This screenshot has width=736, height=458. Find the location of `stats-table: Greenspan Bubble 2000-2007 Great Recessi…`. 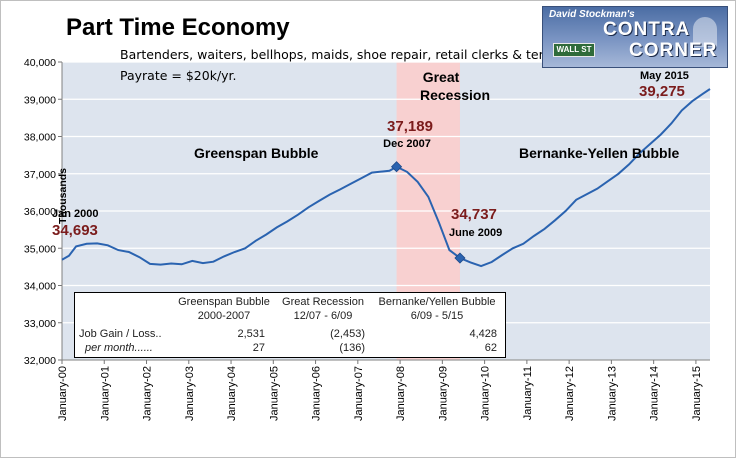

stats-table: Greenspan Bubble 2000-2007 Great Recessi… is located at coordinates (290, 325).